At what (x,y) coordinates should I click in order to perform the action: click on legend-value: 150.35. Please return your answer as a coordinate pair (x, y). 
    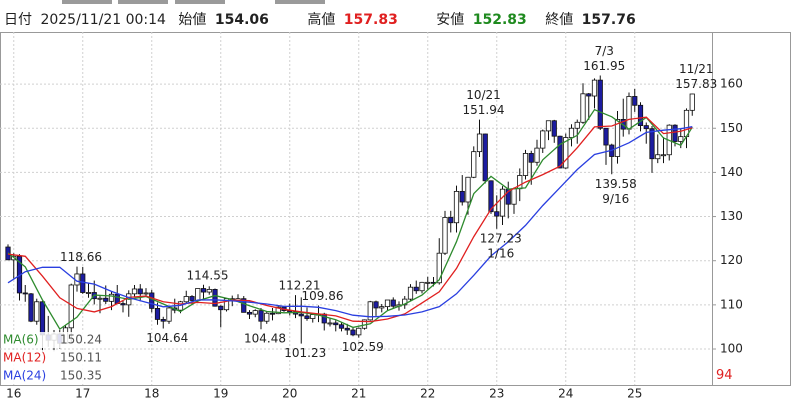
    Looking at the image, I should click on (81, 376).